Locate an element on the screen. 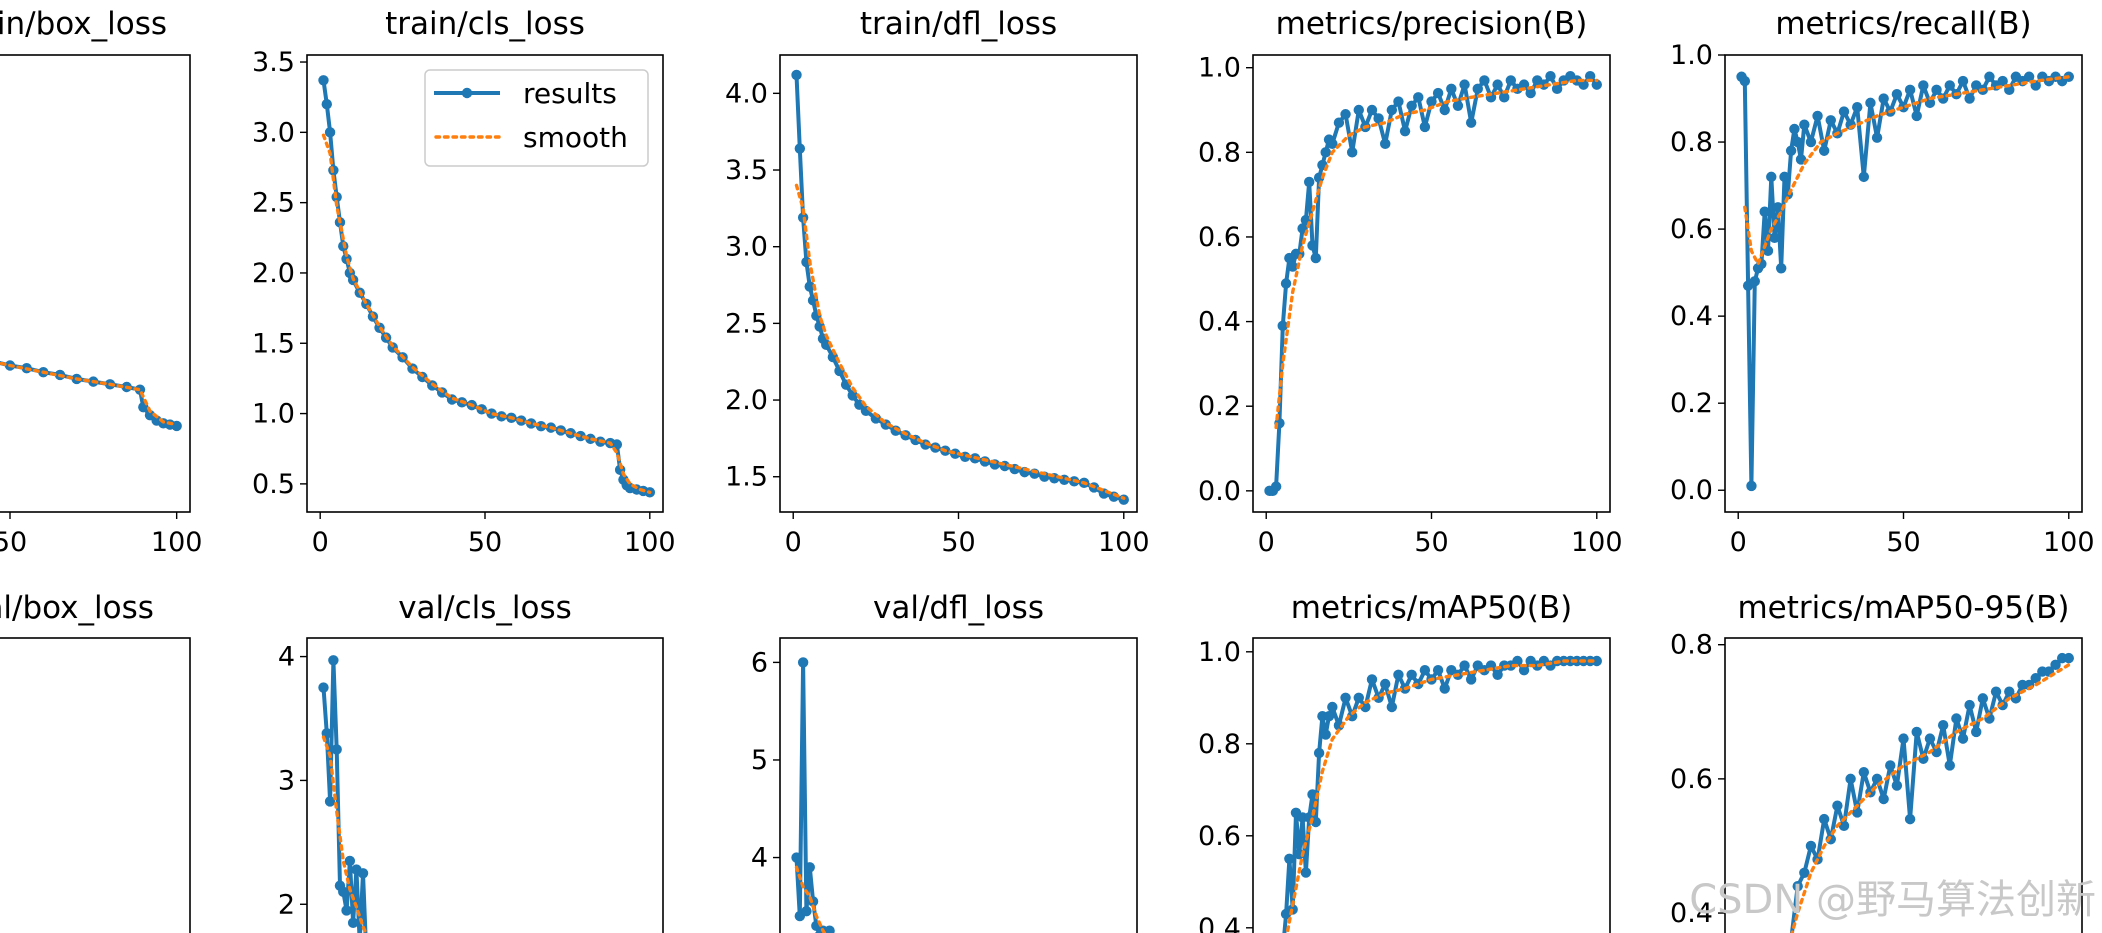 The height and width of the screenshot is (933, 2102). panel-title: val/box_loss is located at coordinates (77, 608).